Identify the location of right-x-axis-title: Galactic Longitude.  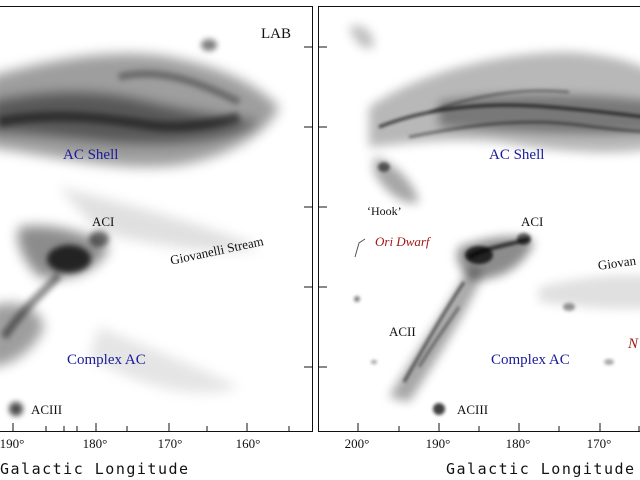
(541, 469).